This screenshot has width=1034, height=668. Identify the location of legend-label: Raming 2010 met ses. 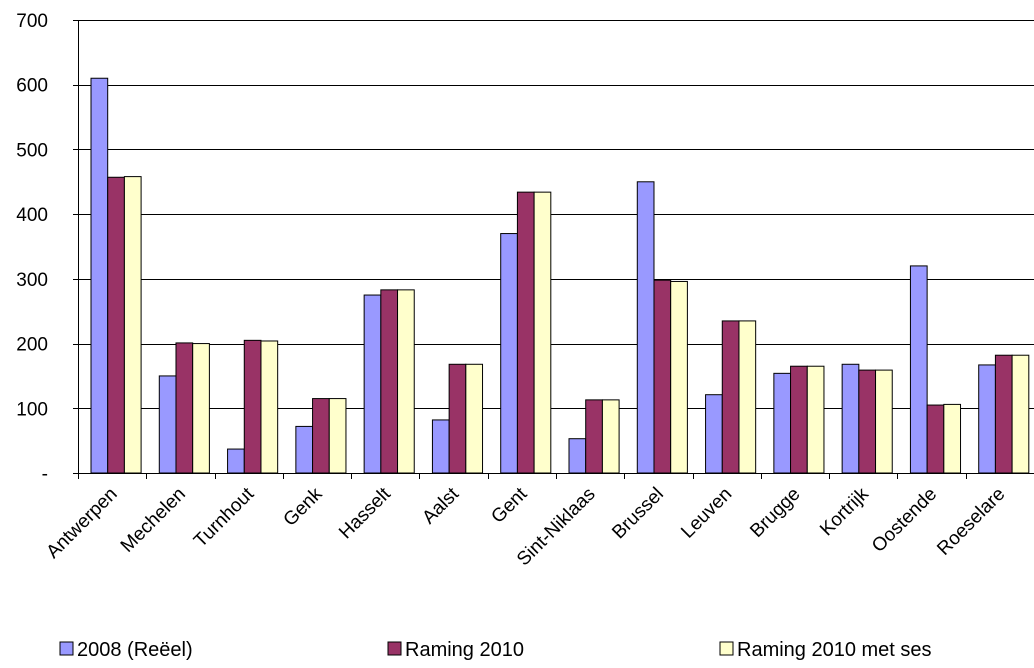
(834, 650).